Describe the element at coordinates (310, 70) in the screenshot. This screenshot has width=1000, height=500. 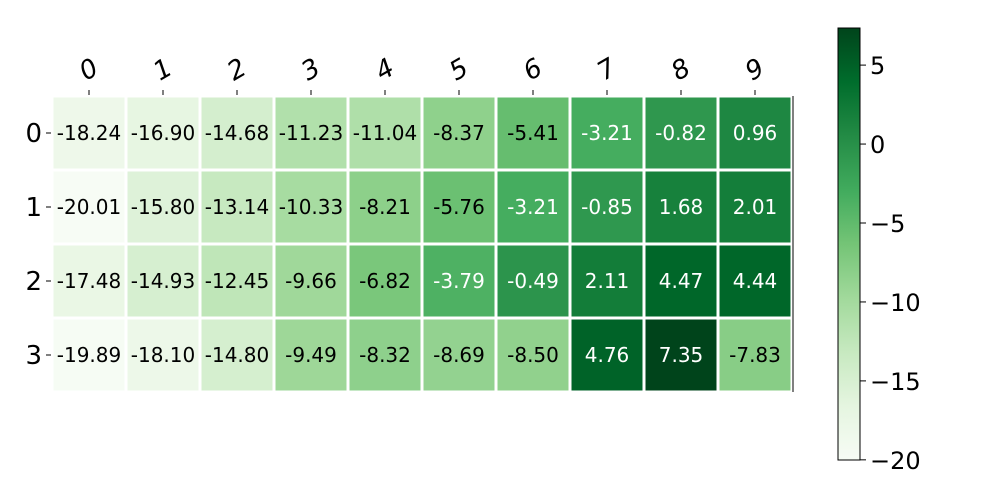
I see `x-tick-label-3: 3` at that location.